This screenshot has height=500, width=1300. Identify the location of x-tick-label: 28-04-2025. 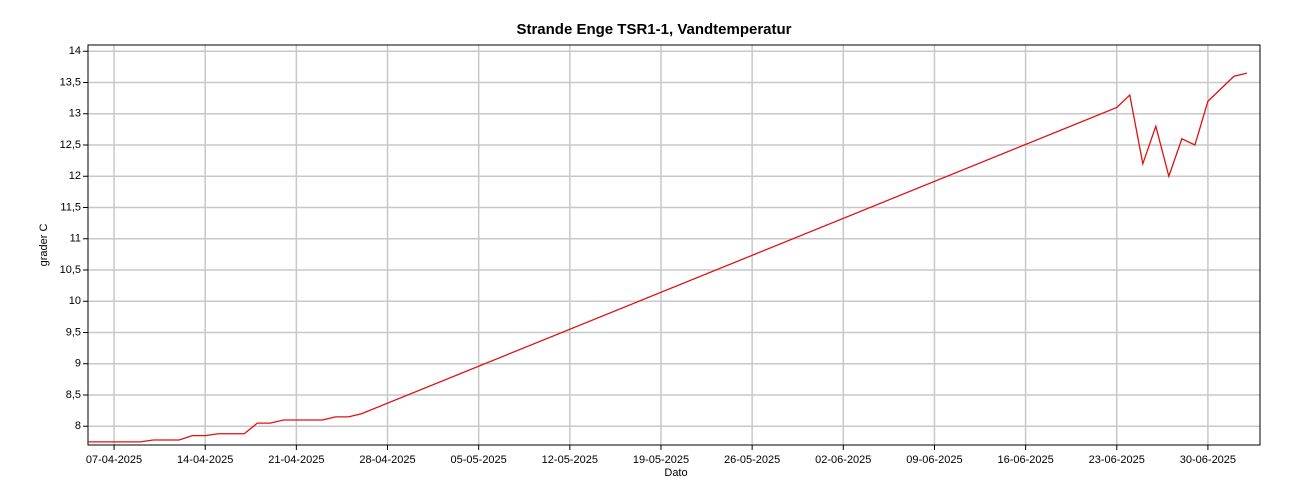
(387, 460).